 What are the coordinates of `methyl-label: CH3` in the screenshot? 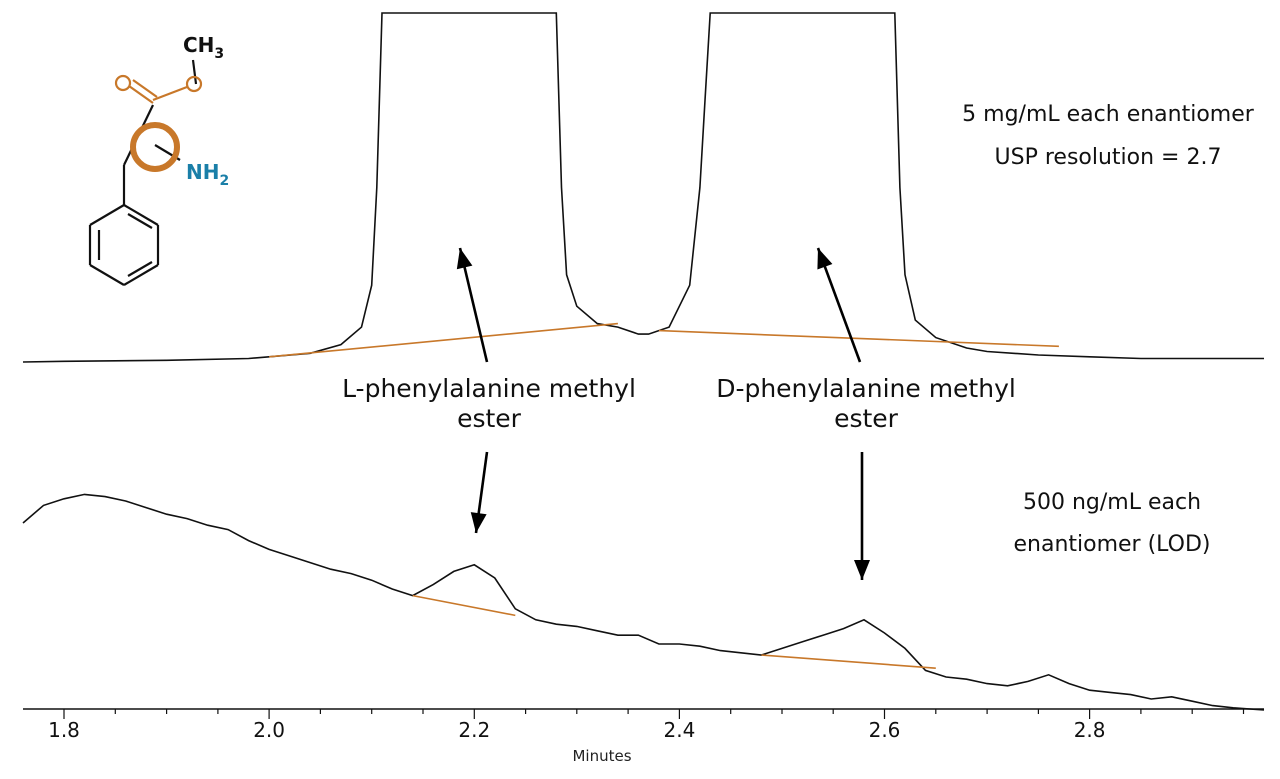 It's located at (203, 47).